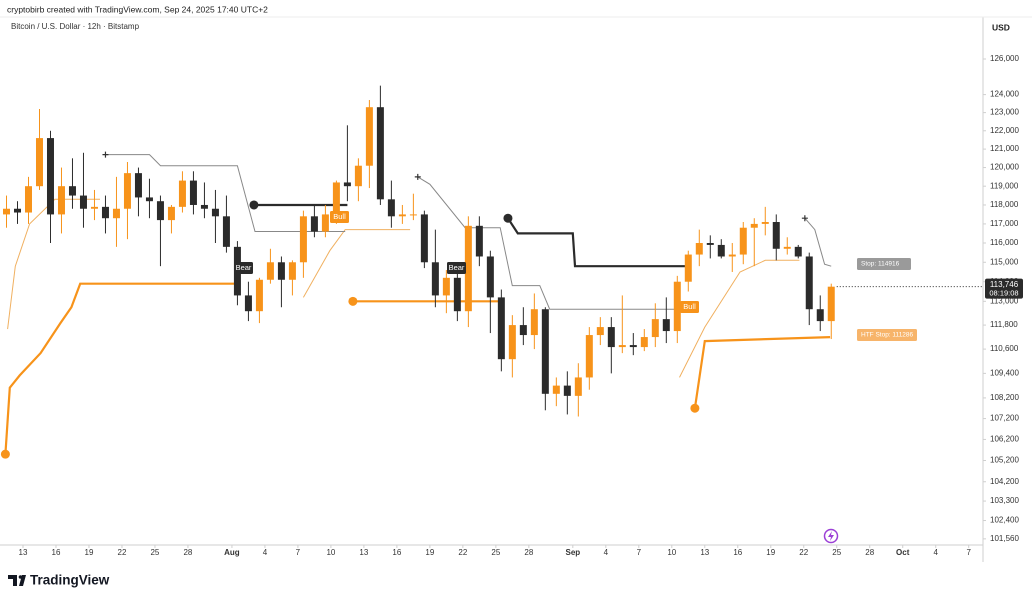  I want to click on currency-label: USD, so click(1001, 27).